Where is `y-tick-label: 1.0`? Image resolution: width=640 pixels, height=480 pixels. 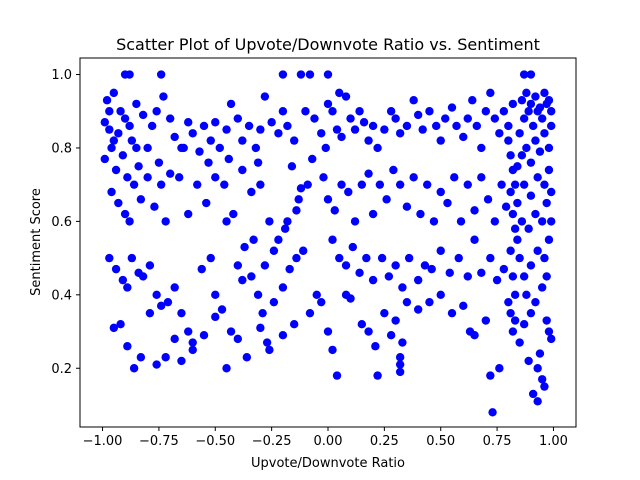 y-tick-label: 1.0 is located at coordinates (61, 75).